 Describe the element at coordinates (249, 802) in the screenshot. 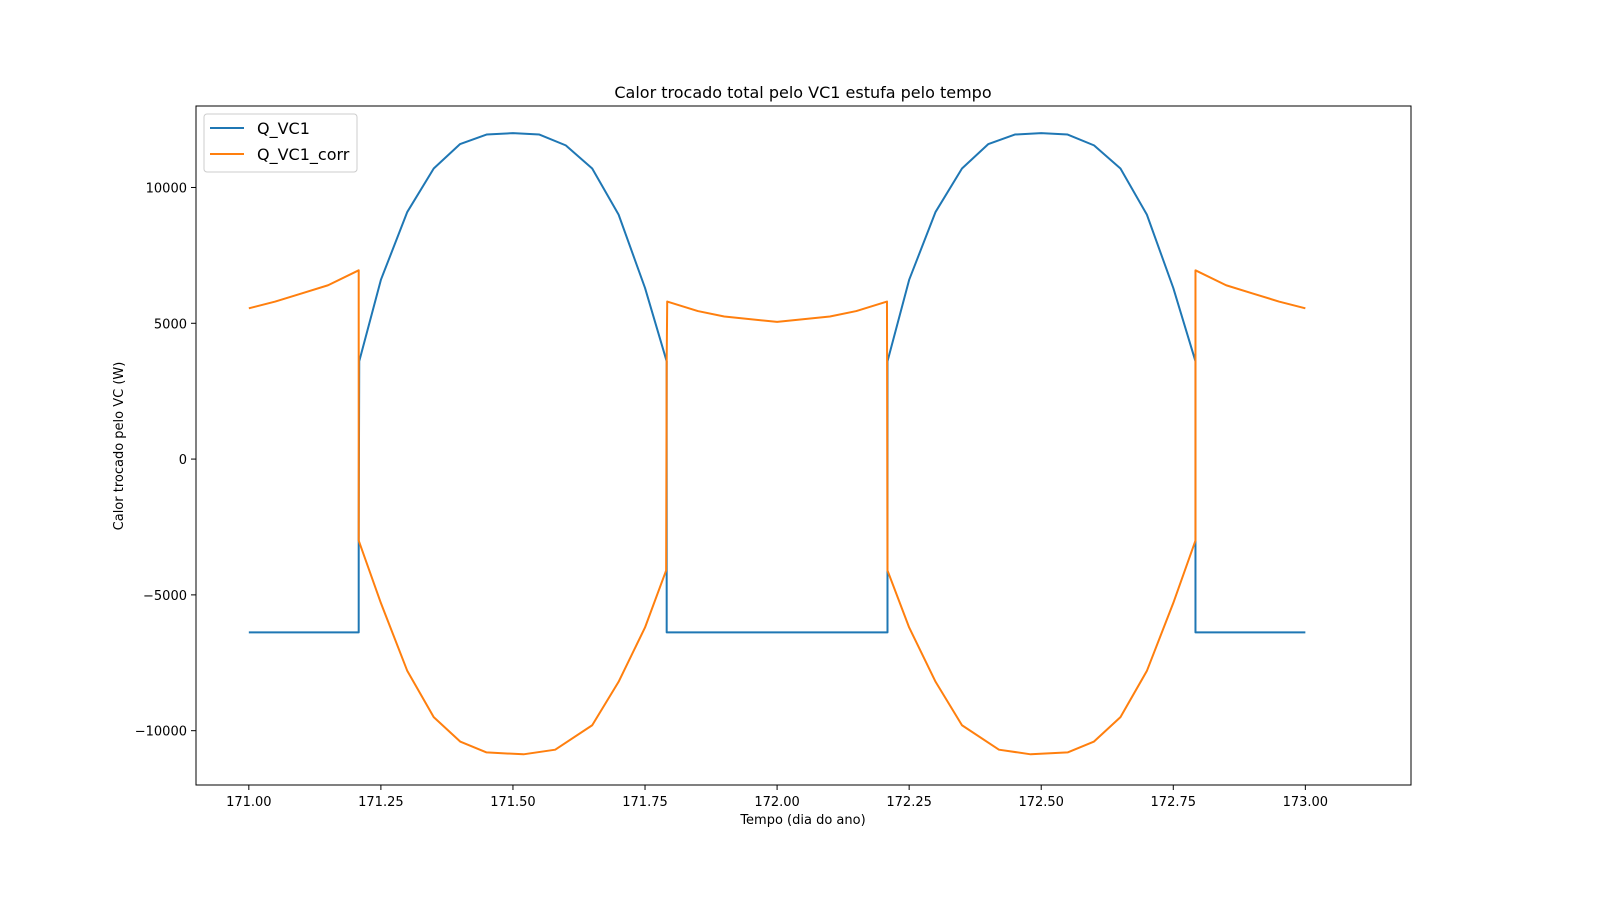

I see `x-tick-label: 171.00` at that location.